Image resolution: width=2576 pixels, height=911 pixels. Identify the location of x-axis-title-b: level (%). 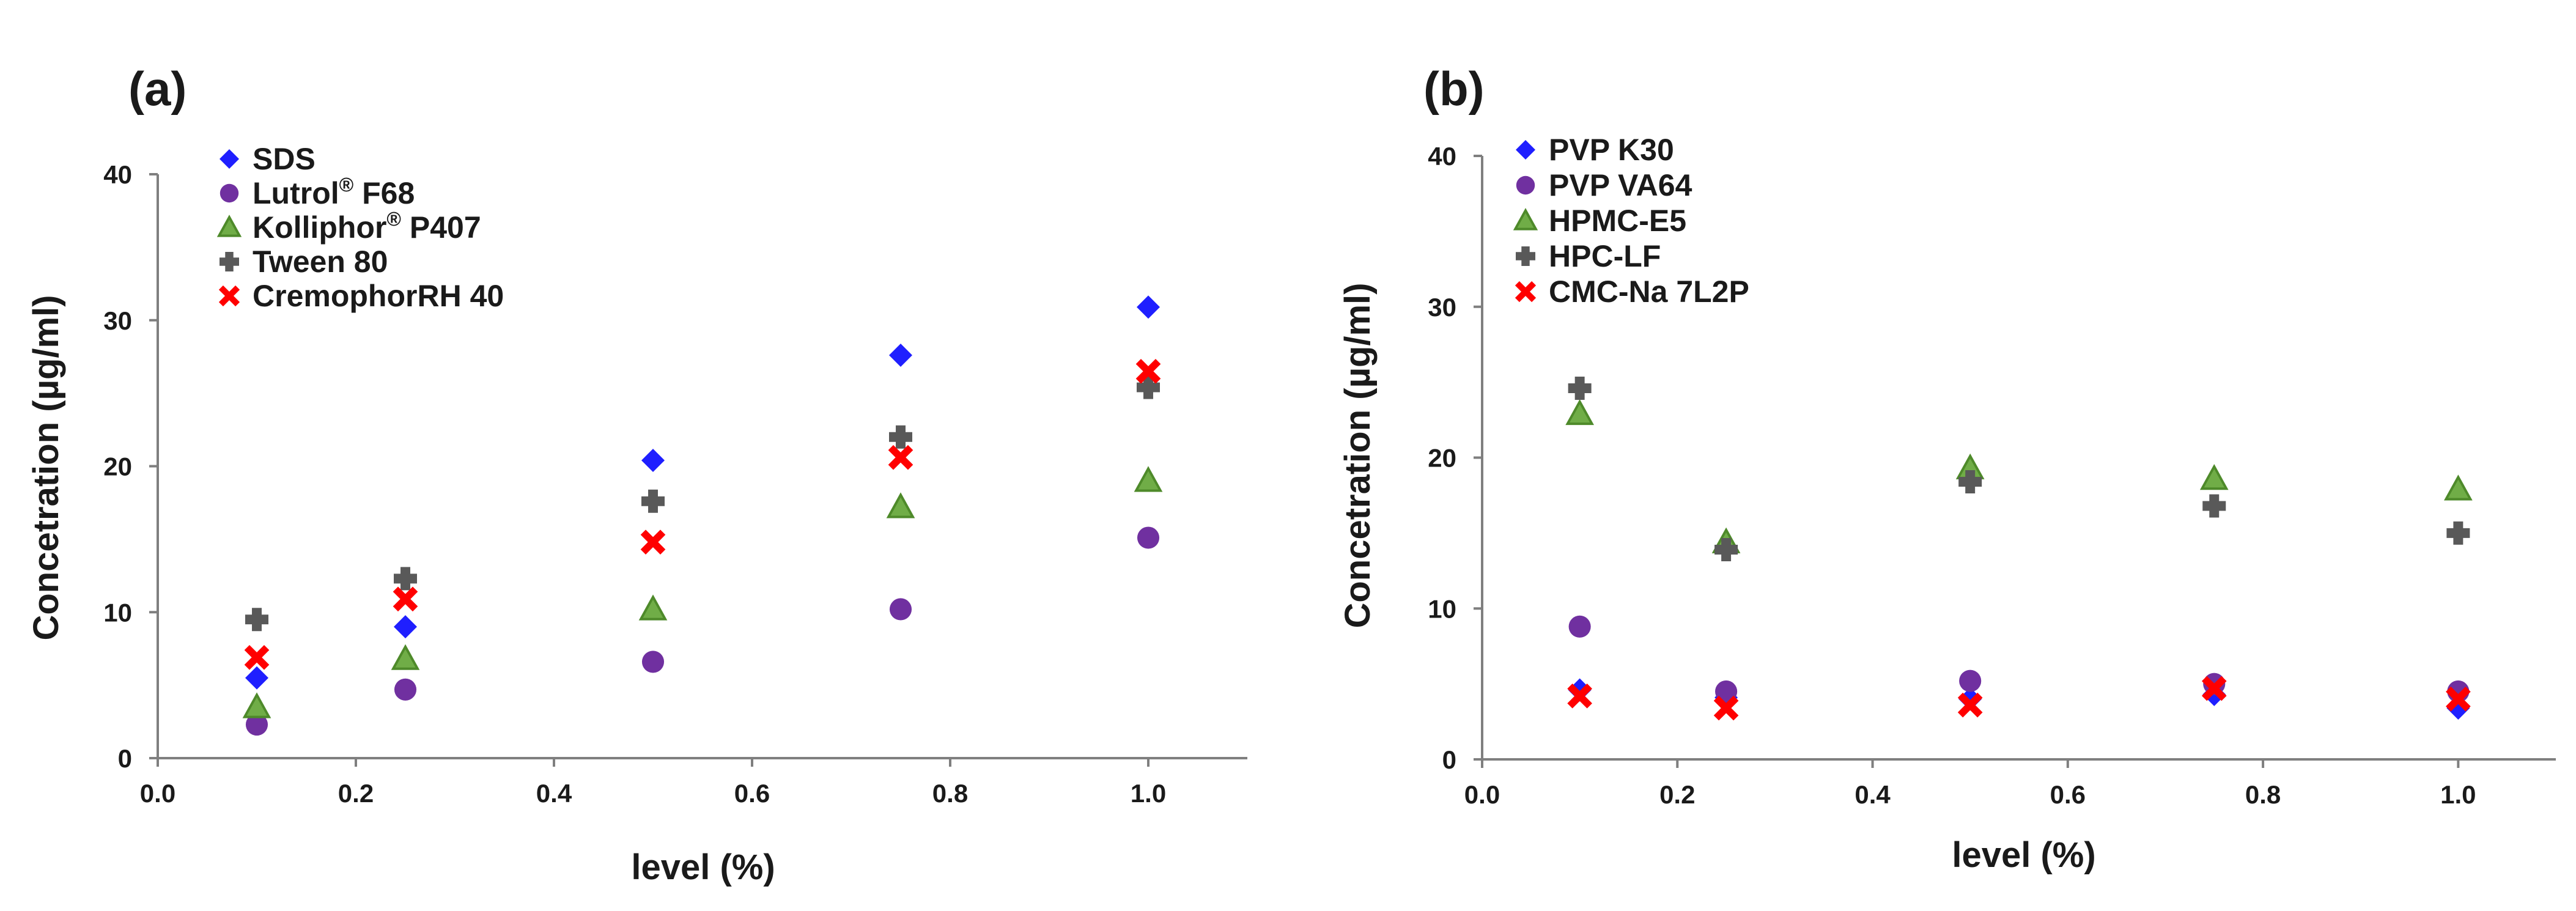
(2023, 855).